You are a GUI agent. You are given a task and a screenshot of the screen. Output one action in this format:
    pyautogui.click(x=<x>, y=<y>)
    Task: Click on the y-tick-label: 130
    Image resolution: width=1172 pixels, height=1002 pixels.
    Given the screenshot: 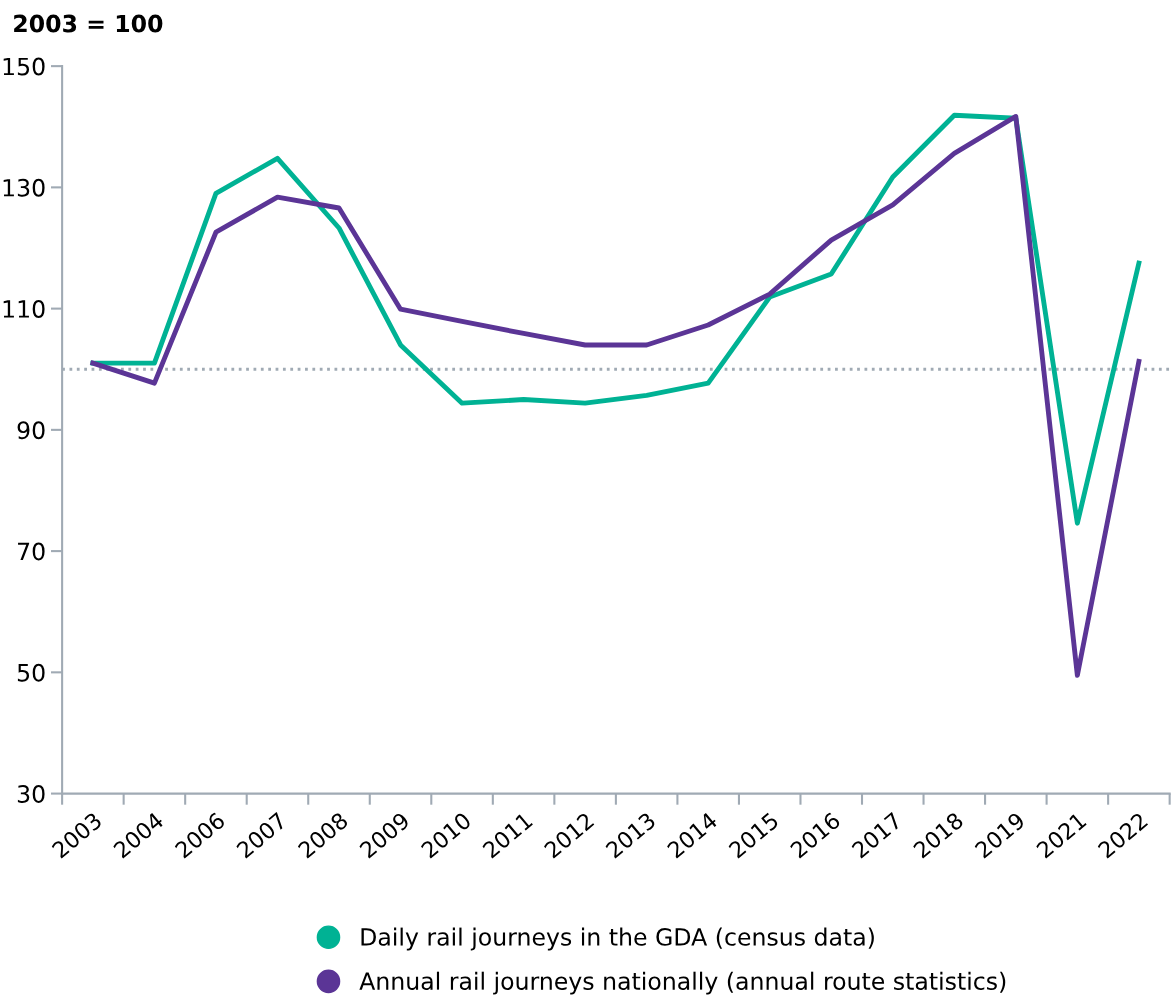 What is the action you would take?
    pyautogui.click(x=24, y=187)
    